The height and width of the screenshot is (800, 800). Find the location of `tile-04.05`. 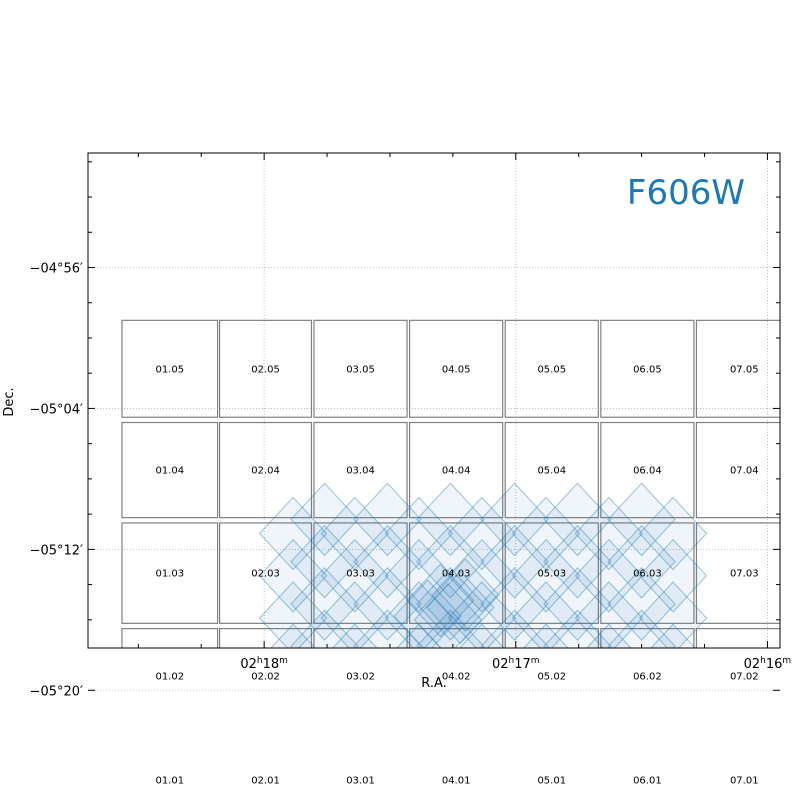

tile-04.05 is located at coordinates (456, 368).